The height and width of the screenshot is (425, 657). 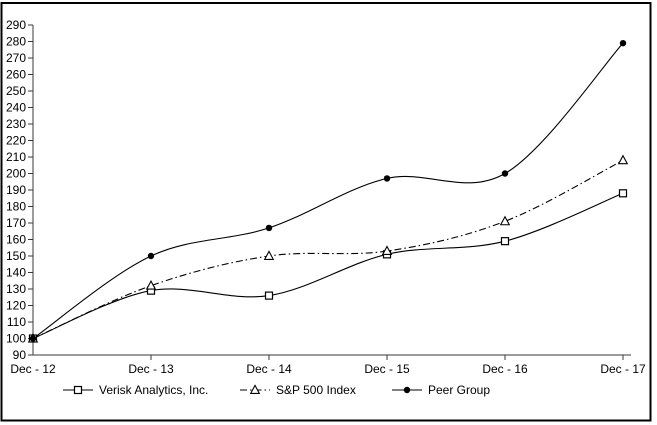 What do you see at coordinates (255, 389) in the screenshot?
I see `legend-marker-s-p-500-index` at bounding box center [255, 389].